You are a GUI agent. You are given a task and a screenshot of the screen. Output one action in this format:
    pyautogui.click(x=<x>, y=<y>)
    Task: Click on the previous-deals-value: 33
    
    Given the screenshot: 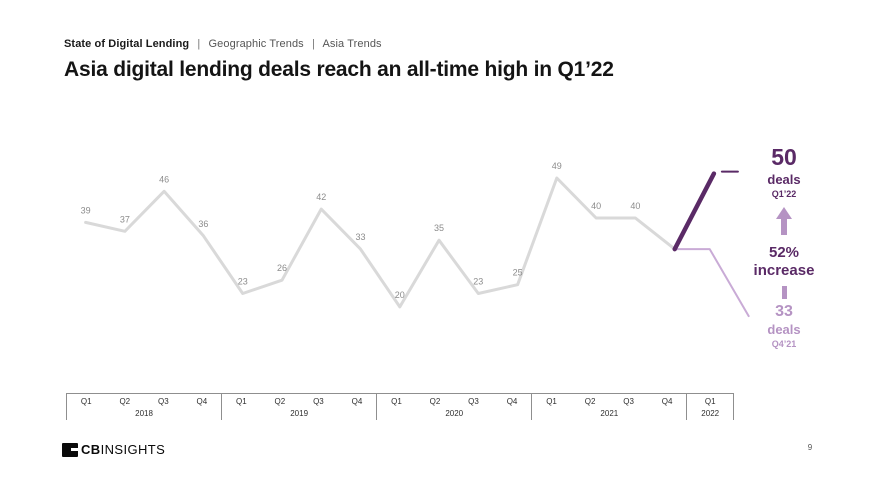 What is the action you would take?
    pyautogui.click(x=784, y=311)
    